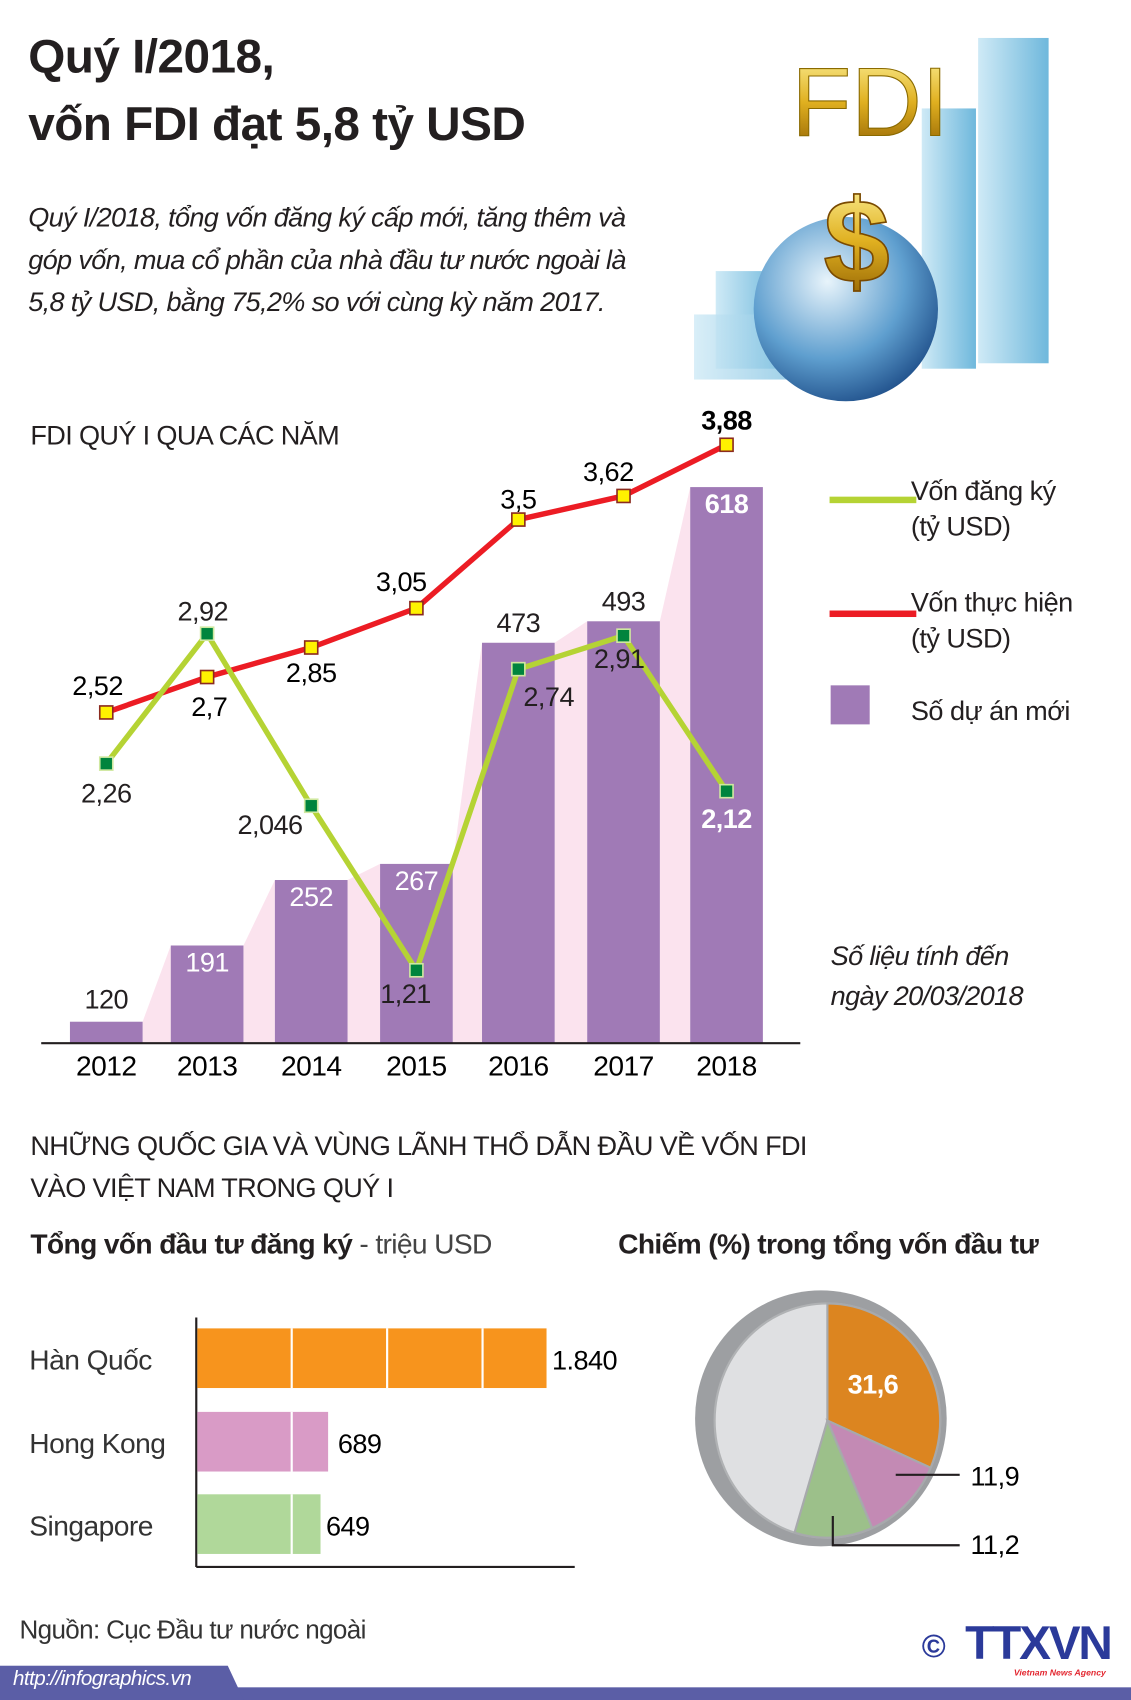 The width and height of the screenshot is (1131, 1700). What do you see at coordinates (277, 124) in the screenshot?
I see `title-line-2: vốn FDI đạt 5,8 tỷ USD` at bounding box center [277, 124].